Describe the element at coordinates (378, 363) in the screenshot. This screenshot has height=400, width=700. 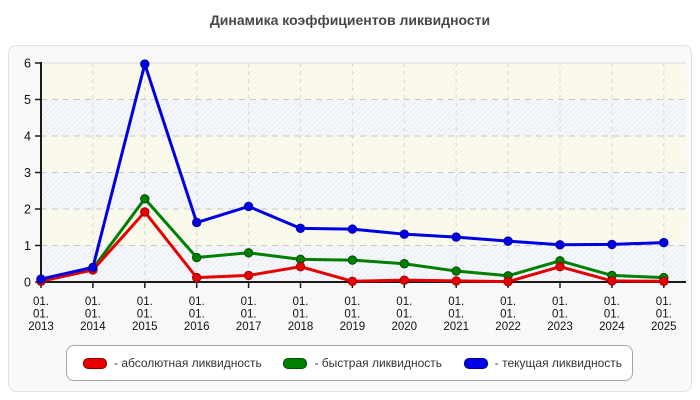
I see `legend-label-quick: - быстрая ликвидность` at that location.